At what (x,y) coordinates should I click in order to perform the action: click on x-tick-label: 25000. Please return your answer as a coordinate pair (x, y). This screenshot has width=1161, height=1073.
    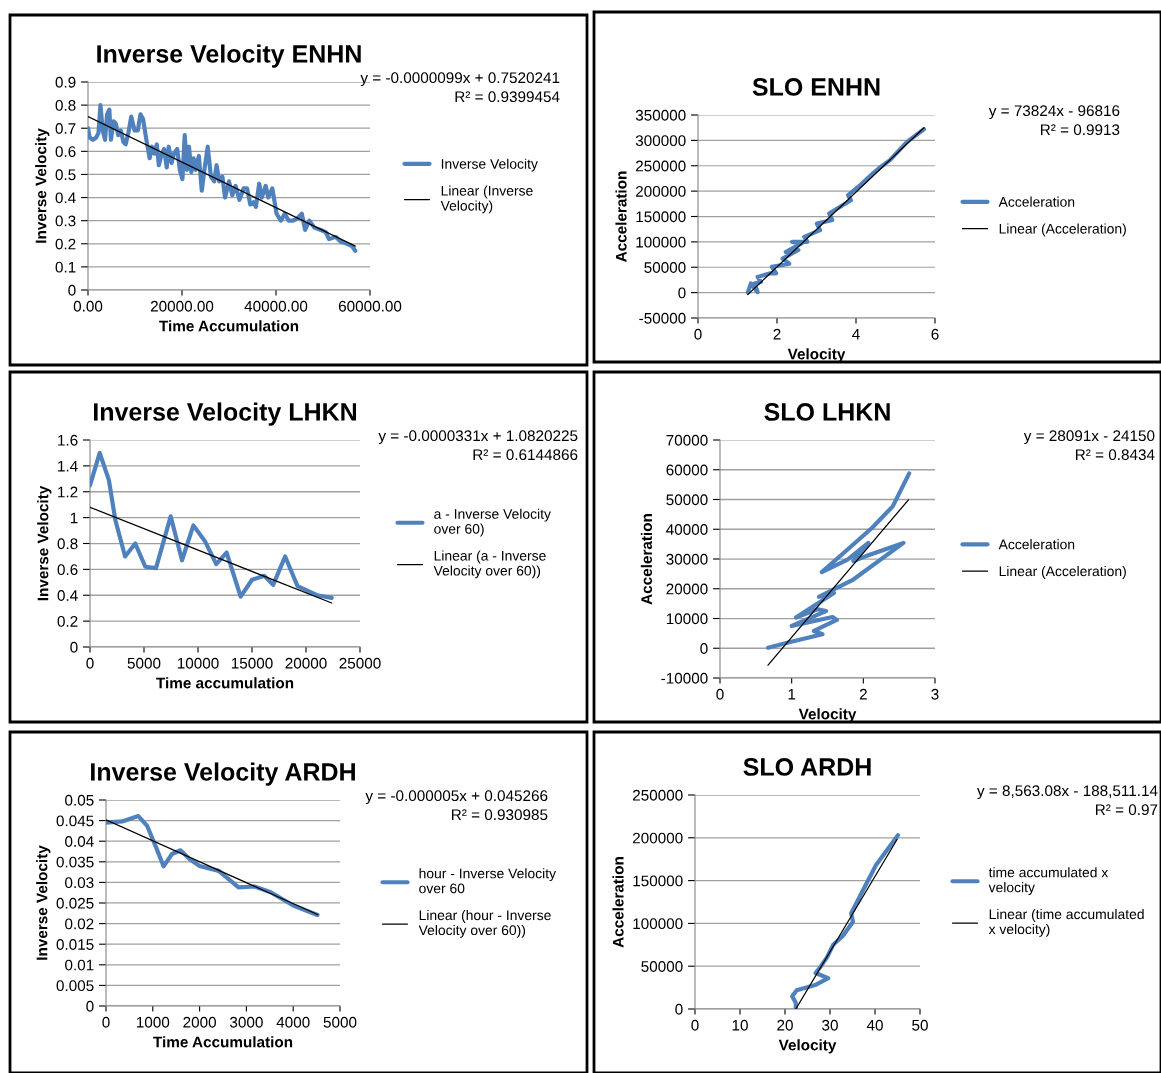
    Looking at the image, I should click on (360, 663).